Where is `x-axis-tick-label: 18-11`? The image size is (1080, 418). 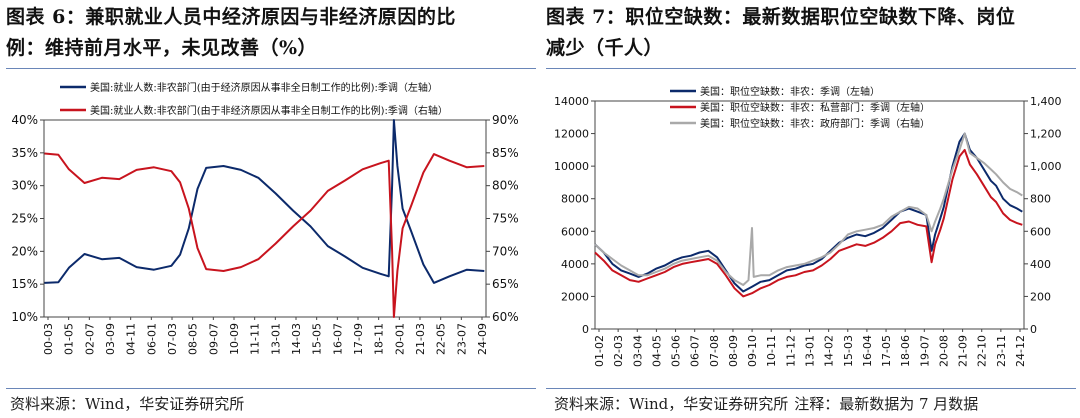 x-axis-tick-label: 18-11 is located at coordinates (379, 339).